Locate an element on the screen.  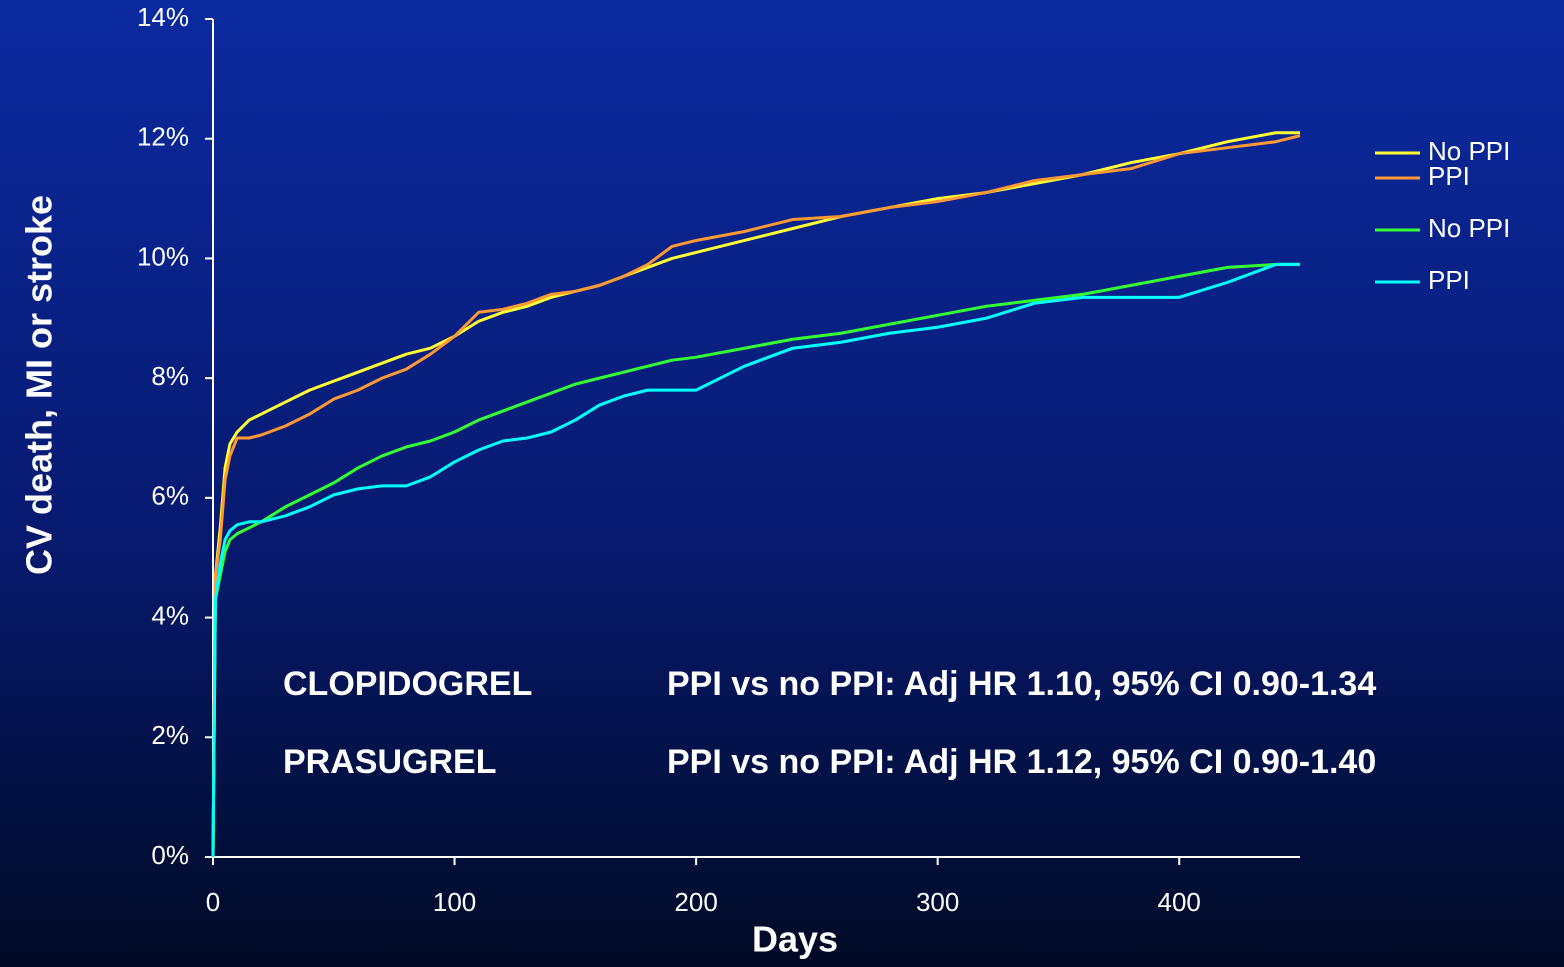
y-tick-label: 6% is located at coordinates (170, 496).